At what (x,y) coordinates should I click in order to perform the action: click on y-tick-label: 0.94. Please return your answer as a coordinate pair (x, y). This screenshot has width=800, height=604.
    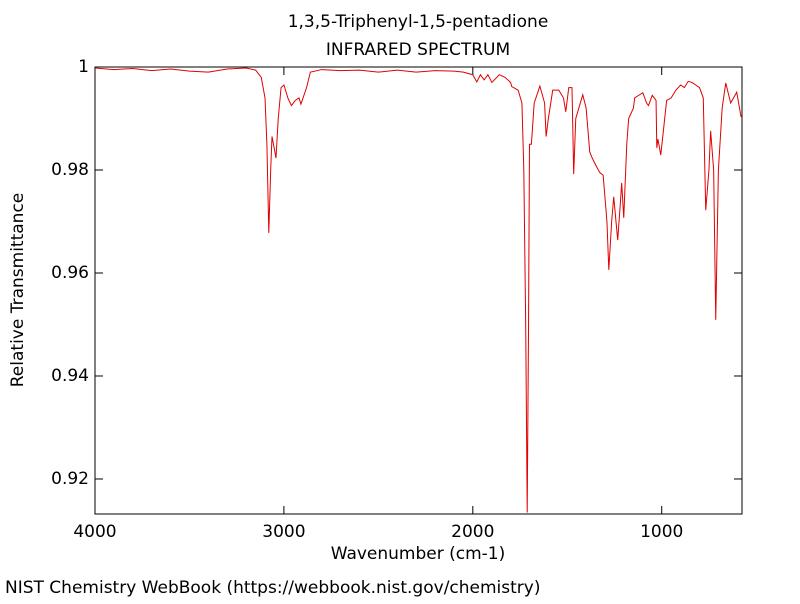
    Looking at the image, I should click on (70, 376).